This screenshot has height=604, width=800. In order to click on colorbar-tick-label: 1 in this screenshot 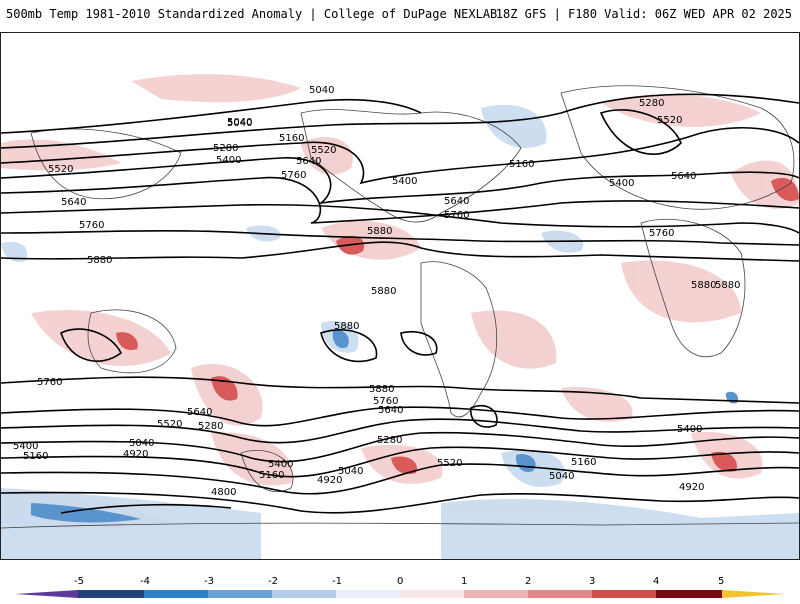, I will do `click(464, 581)`.